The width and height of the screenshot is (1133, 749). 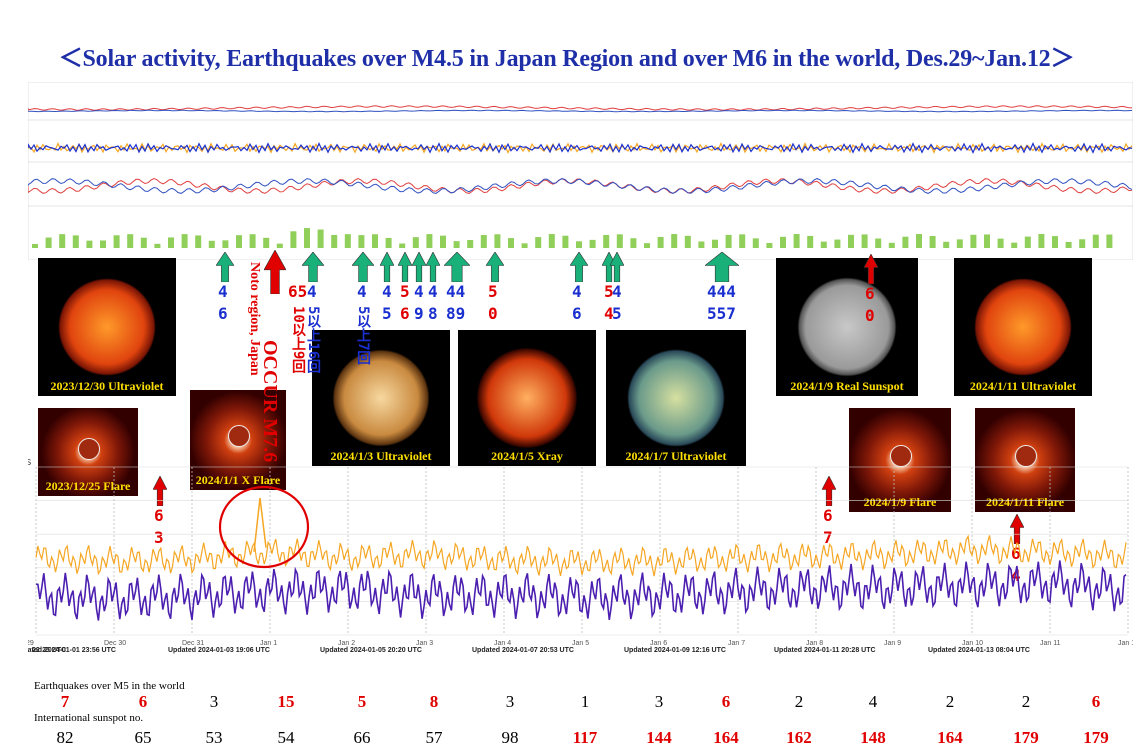 What do you see at coordinates (577, 313) in the screenshot?
I see `japan-quake-mag-bottom: 6` at bounding box center [577, 313].